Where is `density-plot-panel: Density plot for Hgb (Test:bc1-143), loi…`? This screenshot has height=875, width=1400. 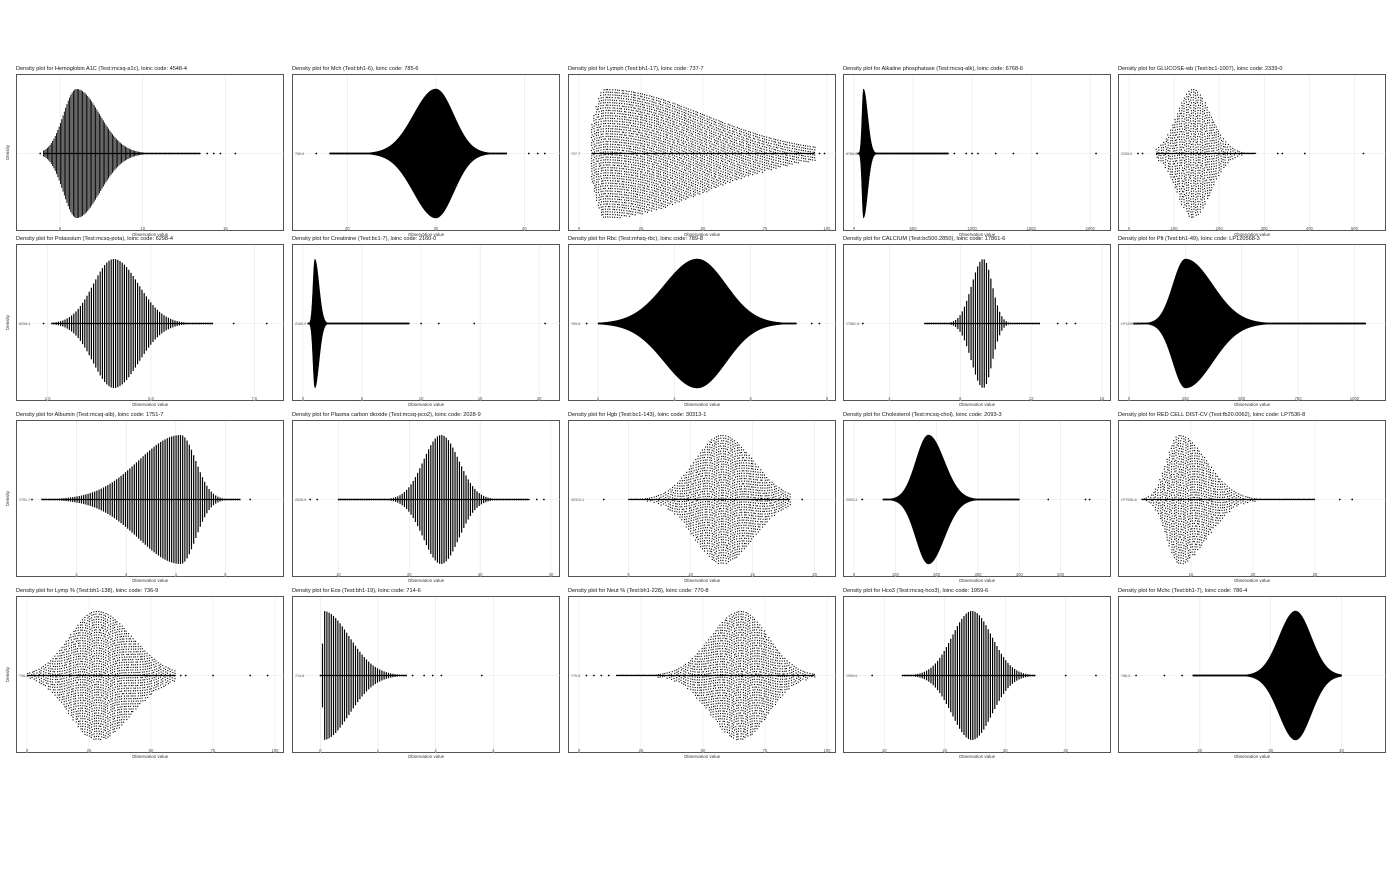
density-plot-panel: Density plot for Hgb (Test:bc1-143), loi… is located at coordinates (702, 502).